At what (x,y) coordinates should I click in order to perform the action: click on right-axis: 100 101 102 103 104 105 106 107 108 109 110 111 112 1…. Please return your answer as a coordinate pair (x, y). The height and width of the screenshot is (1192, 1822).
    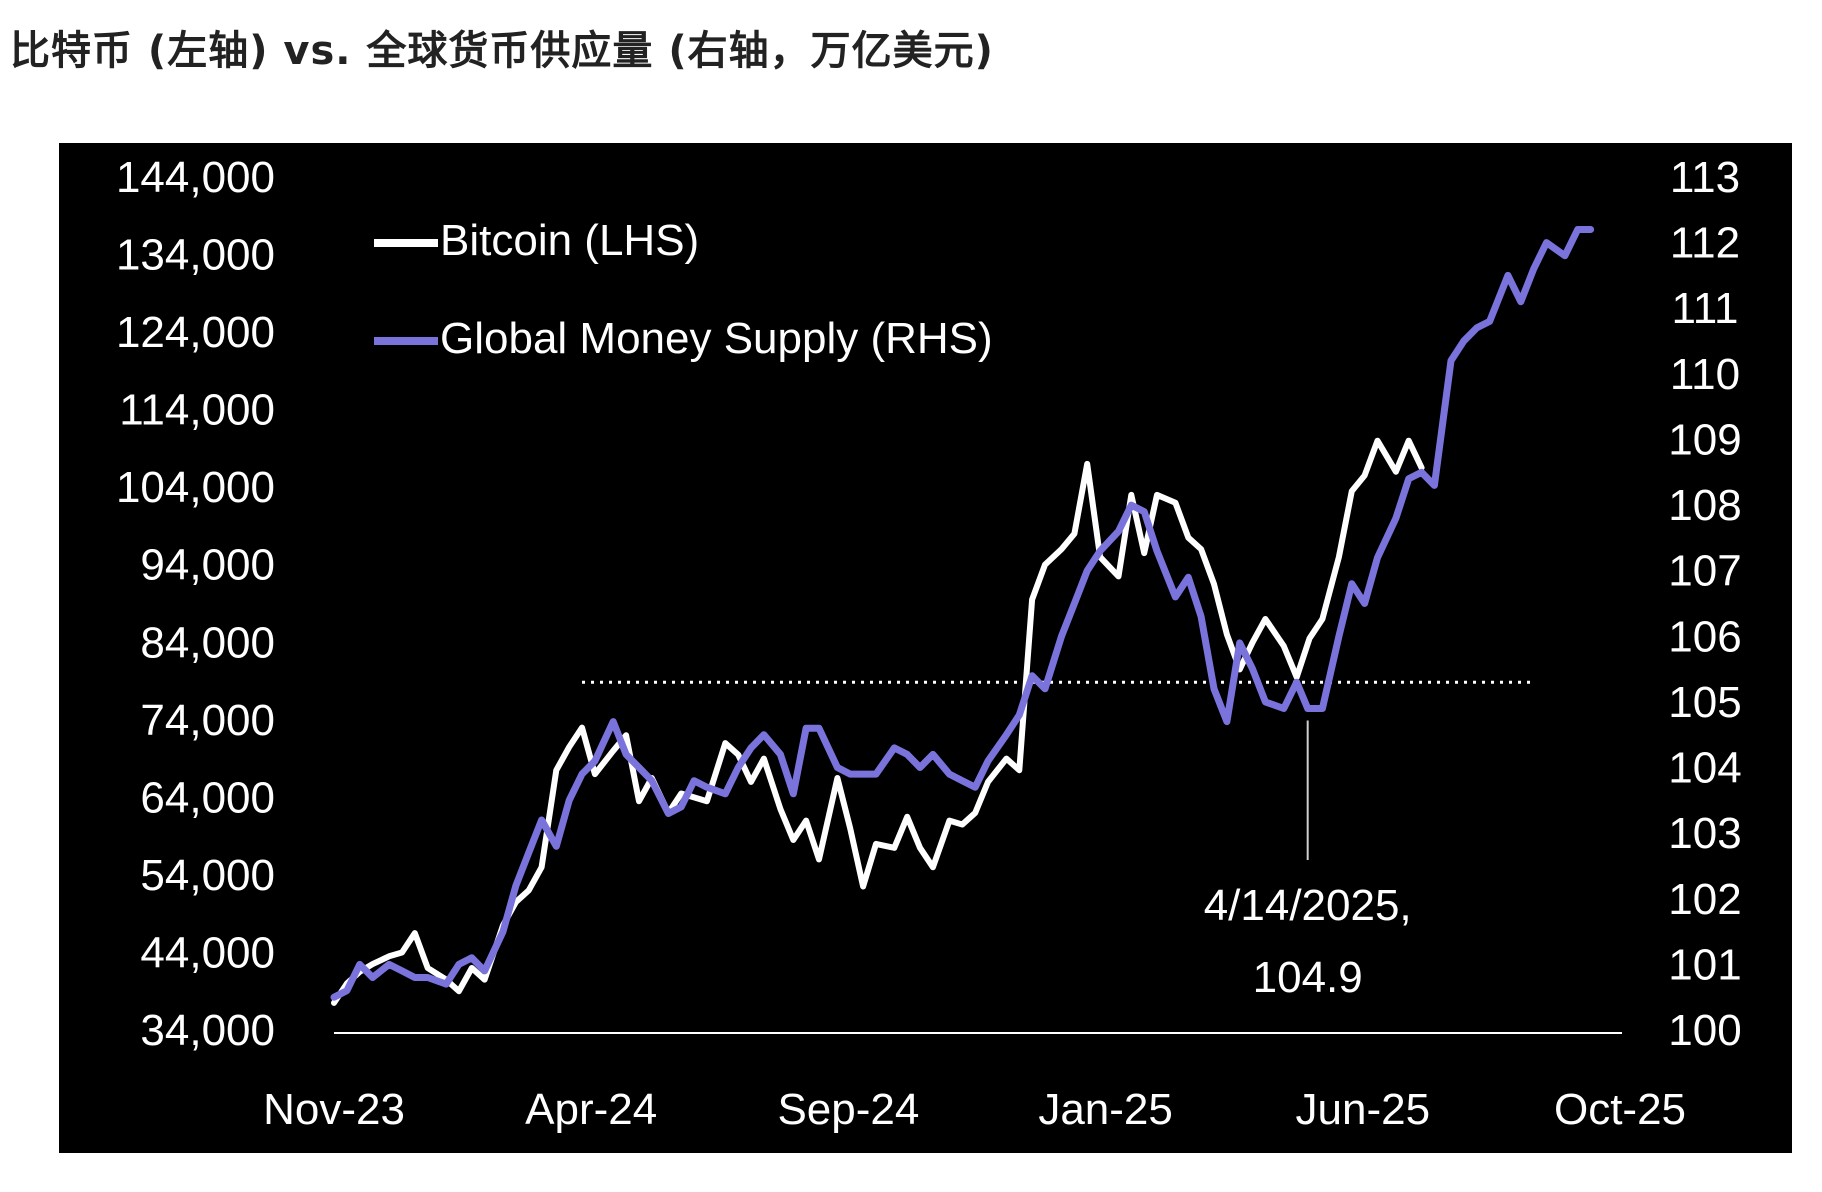
    Looking at the image, I should click on (1704, 604).